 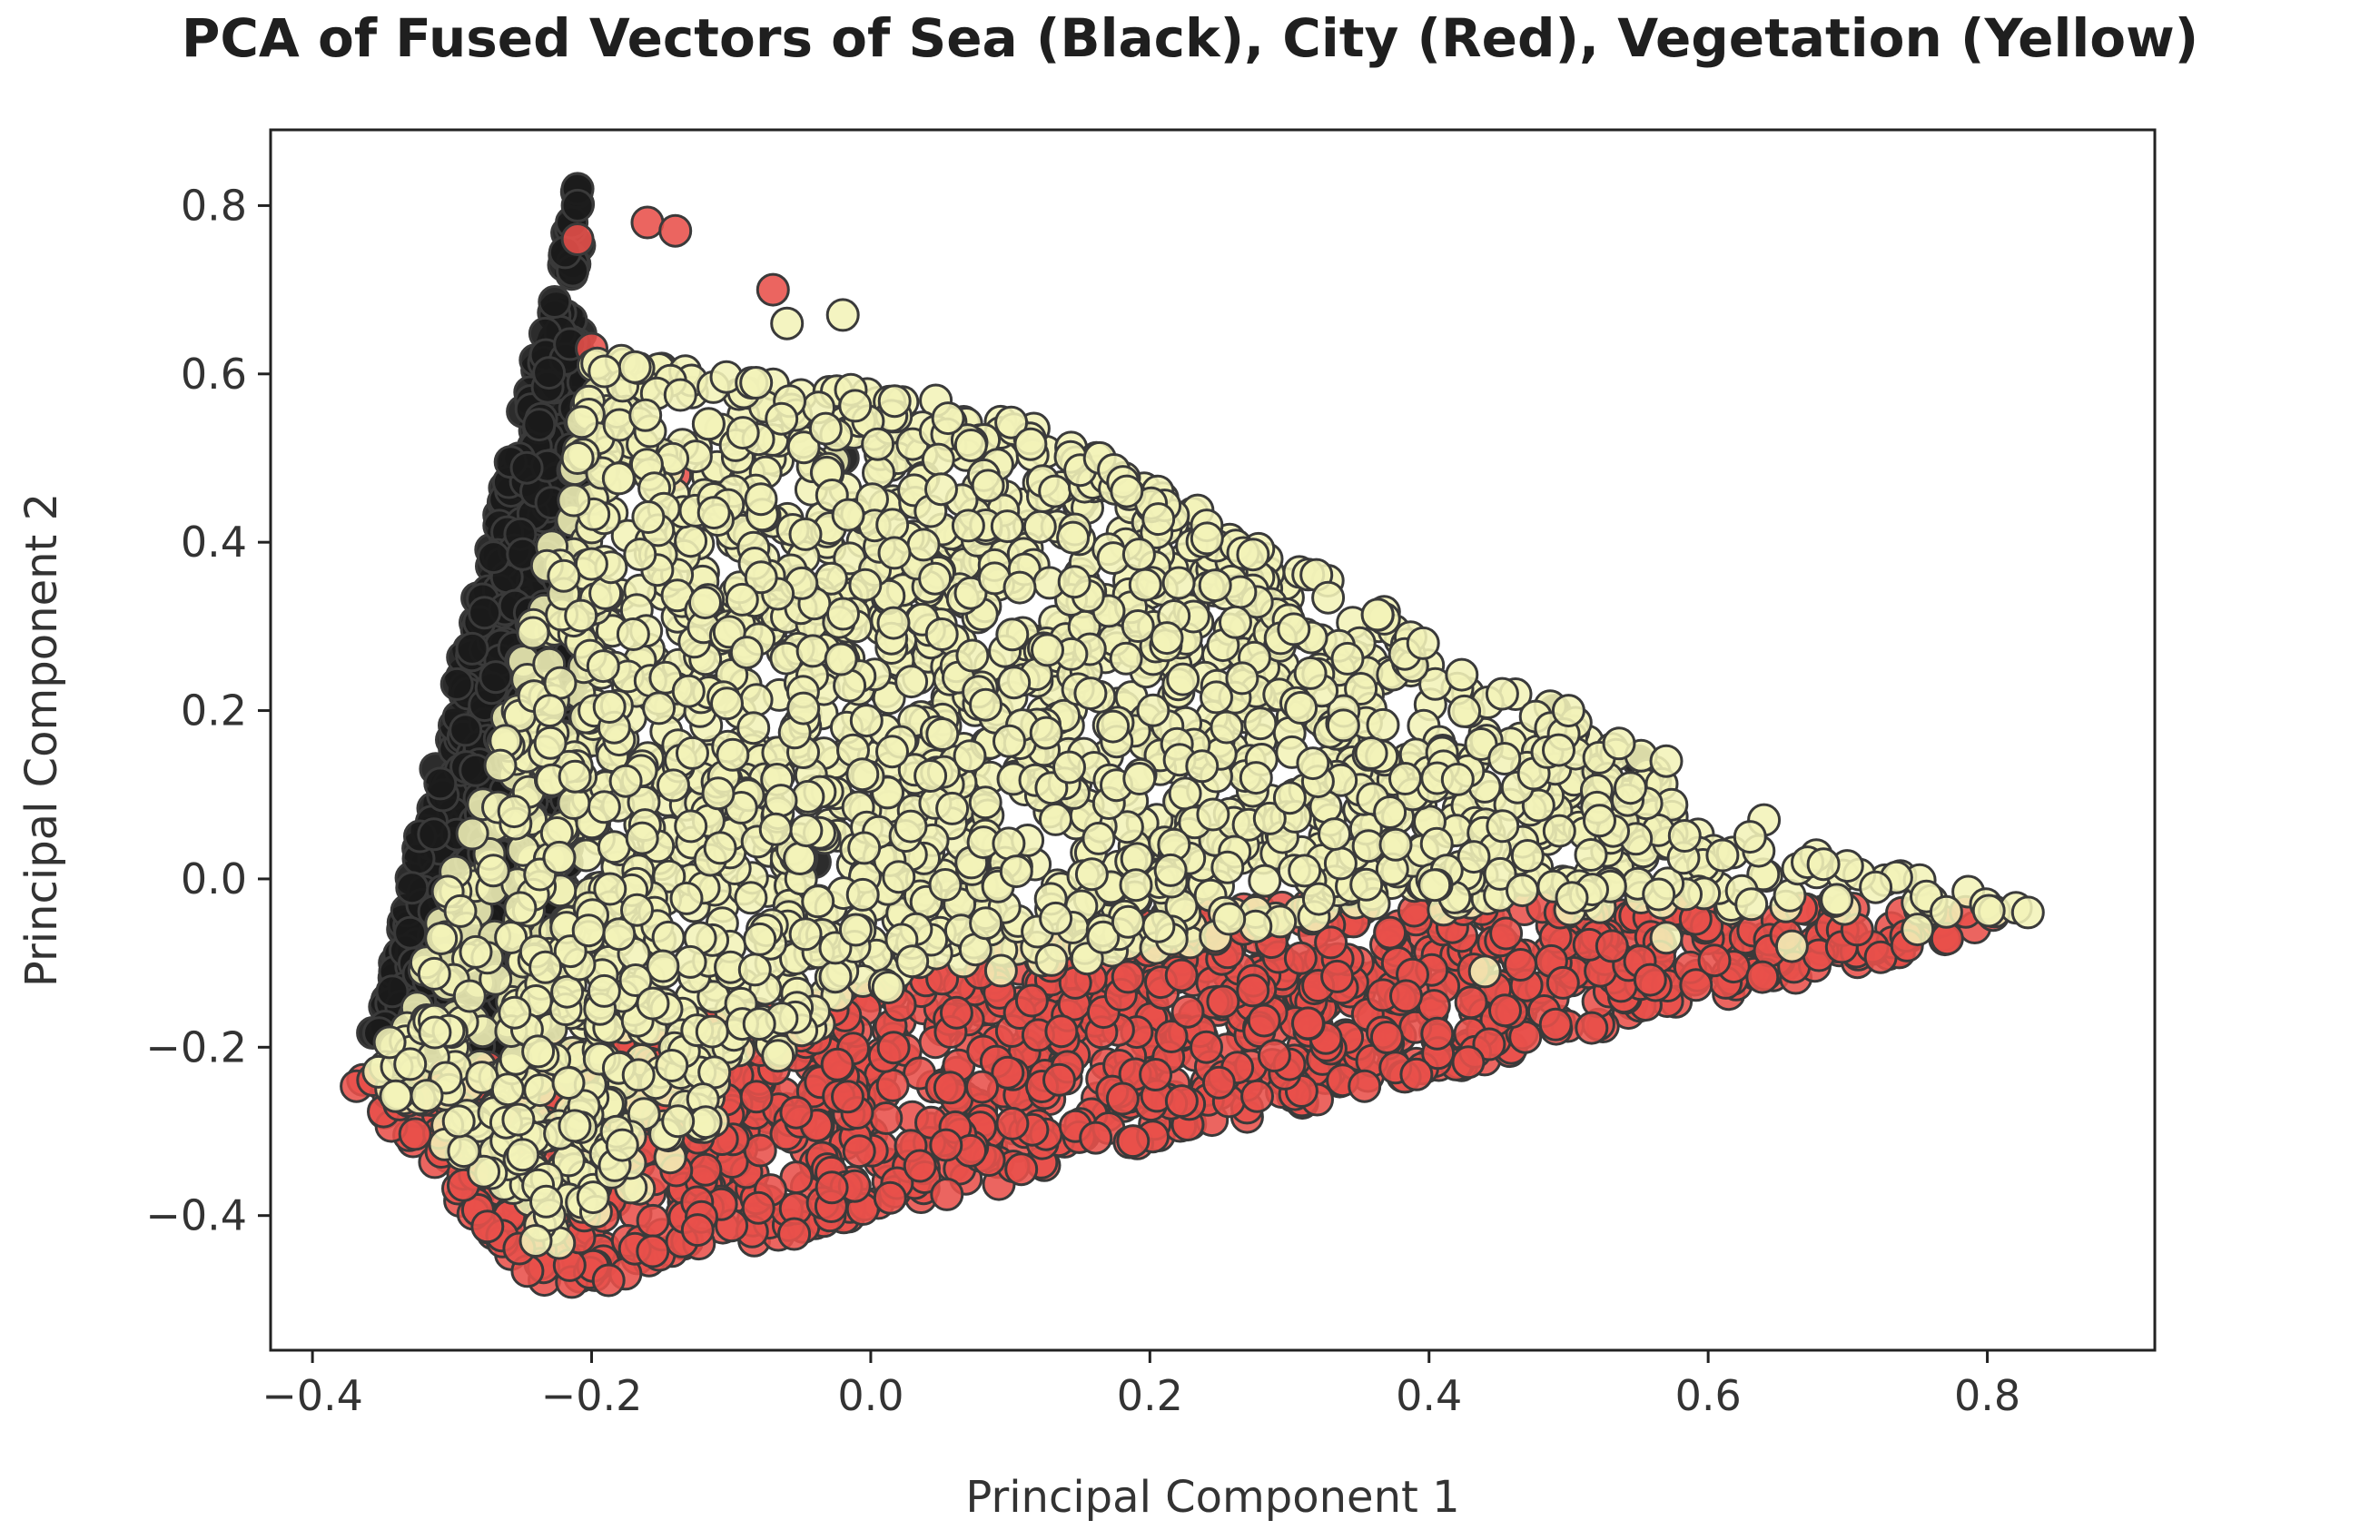 What do you see at coordinates (312, 1395) in the screenshot?
I see `x-tick-label: −0.4` at bounding box center [312, 1395].